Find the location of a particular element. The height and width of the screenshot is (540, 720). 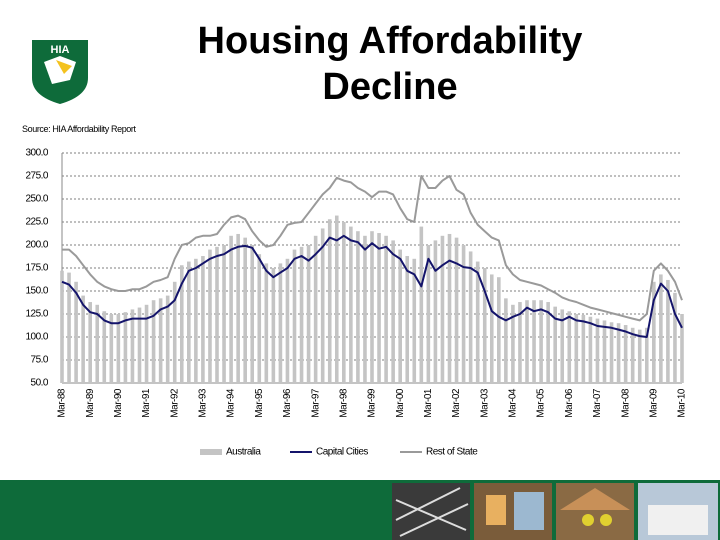

x-tick-label: Mar-07 is located at coordinates (597, 403).